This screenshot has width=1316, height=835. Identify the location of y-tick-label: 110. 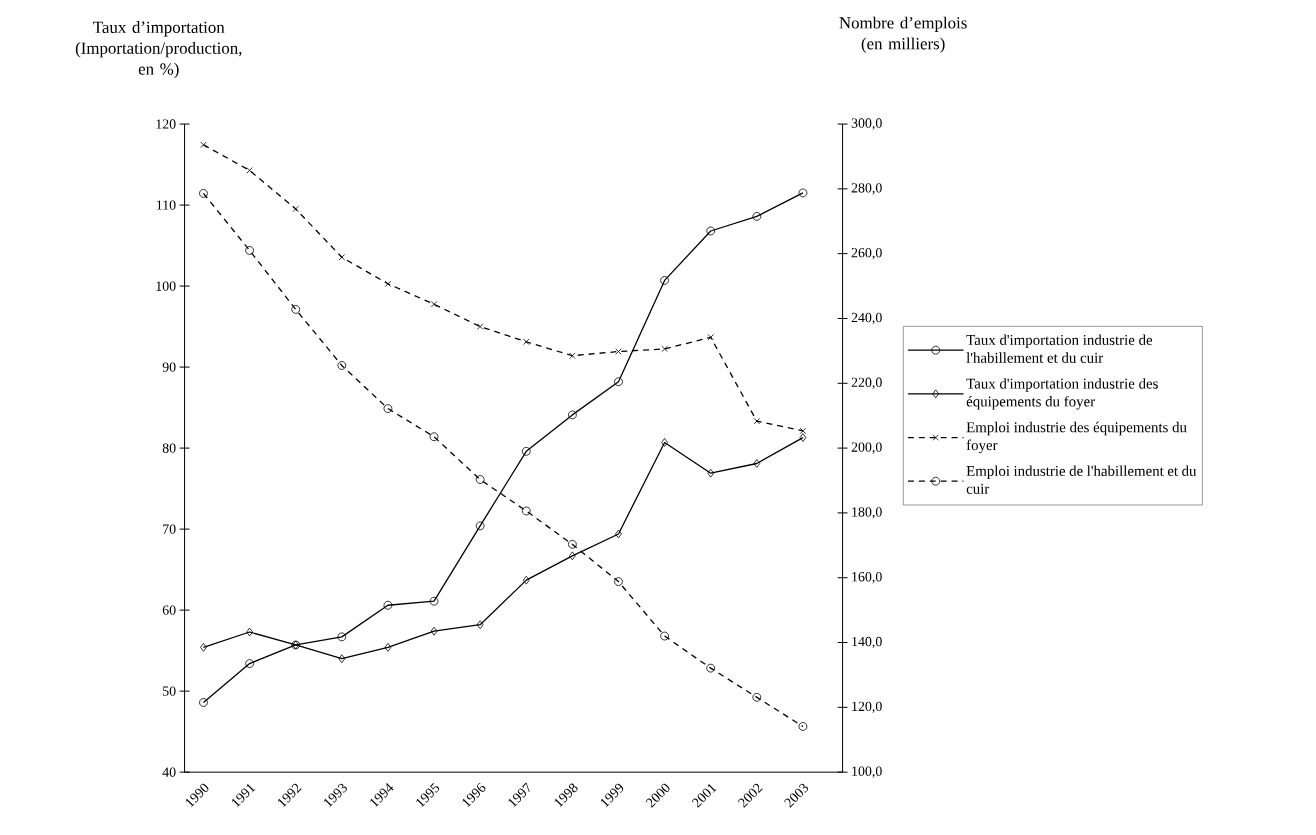
(166, 205).